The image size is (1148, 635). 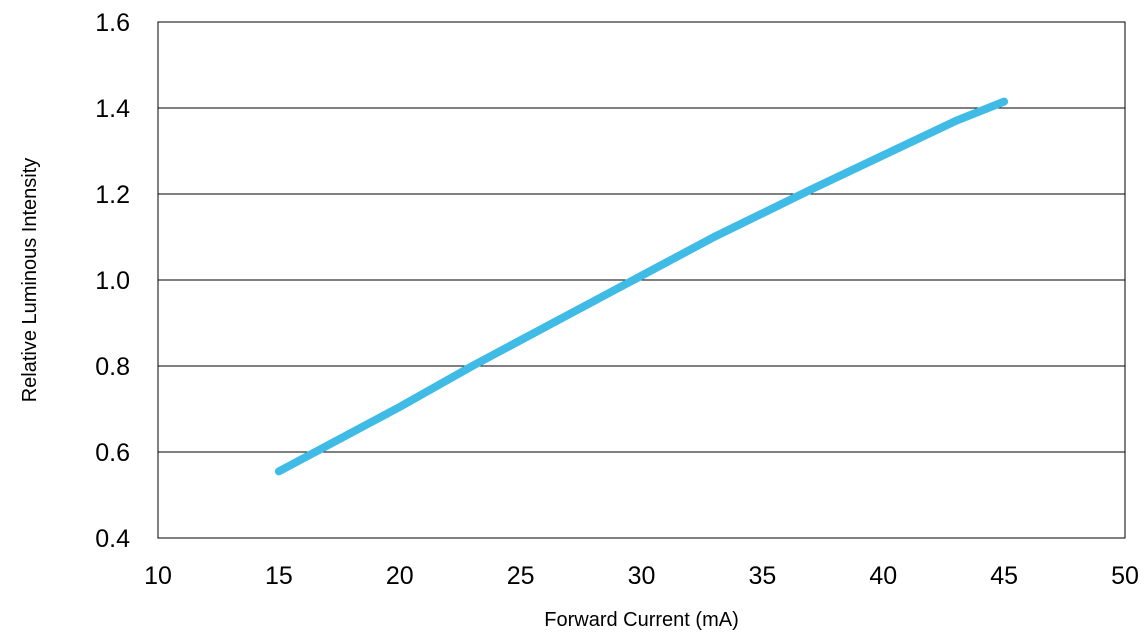 I want to click on y-tick-labels: 0.4 0.6 0.8 1.0 1.2 1.4 1.6, so click(x=112, y=281).